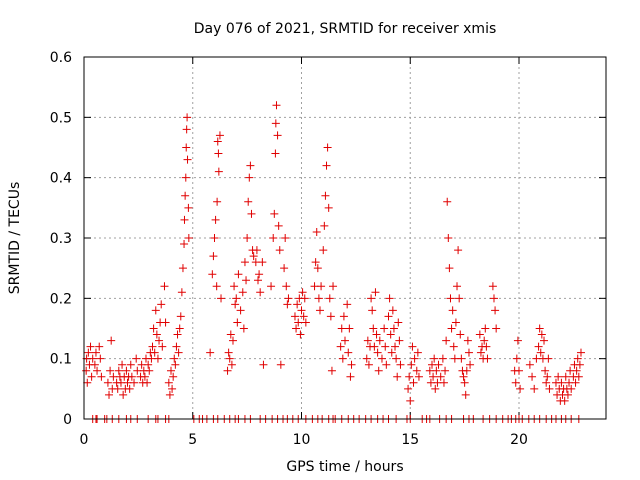 This screenshot has height=480, width=640. I want to click on x-axis-label: GPS time / hours, so click(344, 467).